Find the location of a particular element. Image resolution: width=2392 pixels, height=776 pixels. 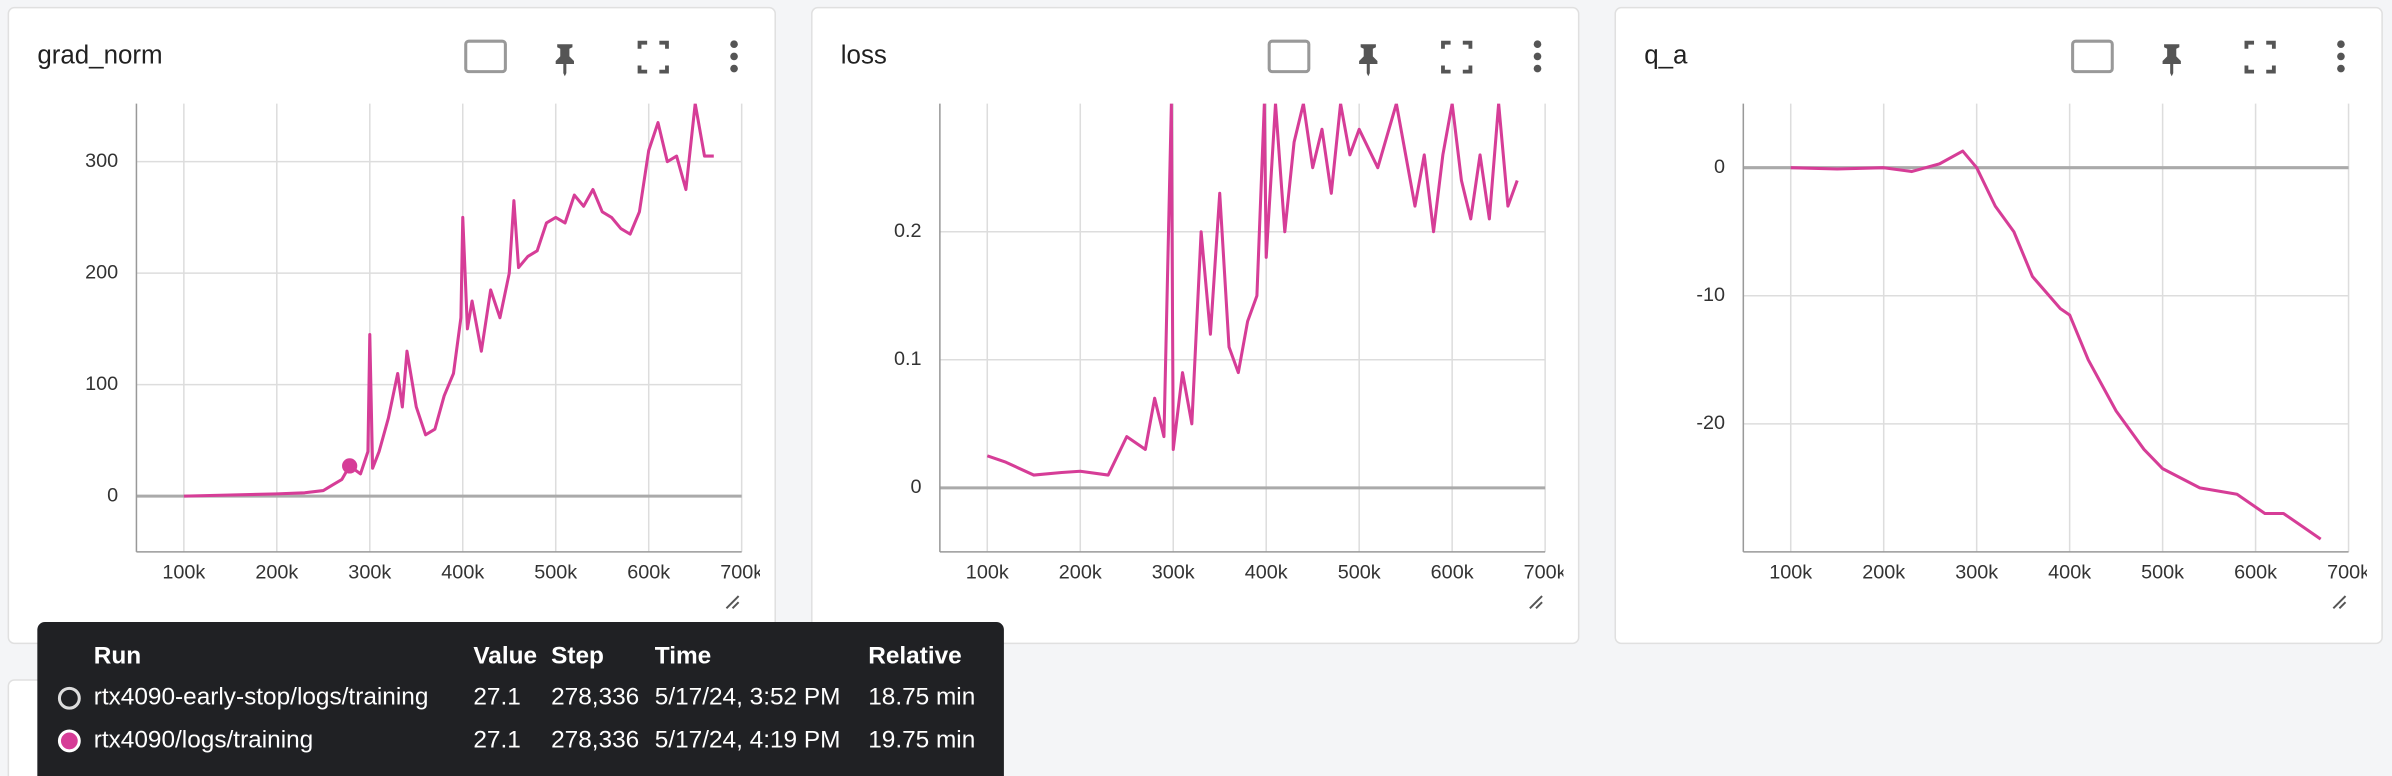

y-tick-label: 300 is located at coordinates (101, 161).